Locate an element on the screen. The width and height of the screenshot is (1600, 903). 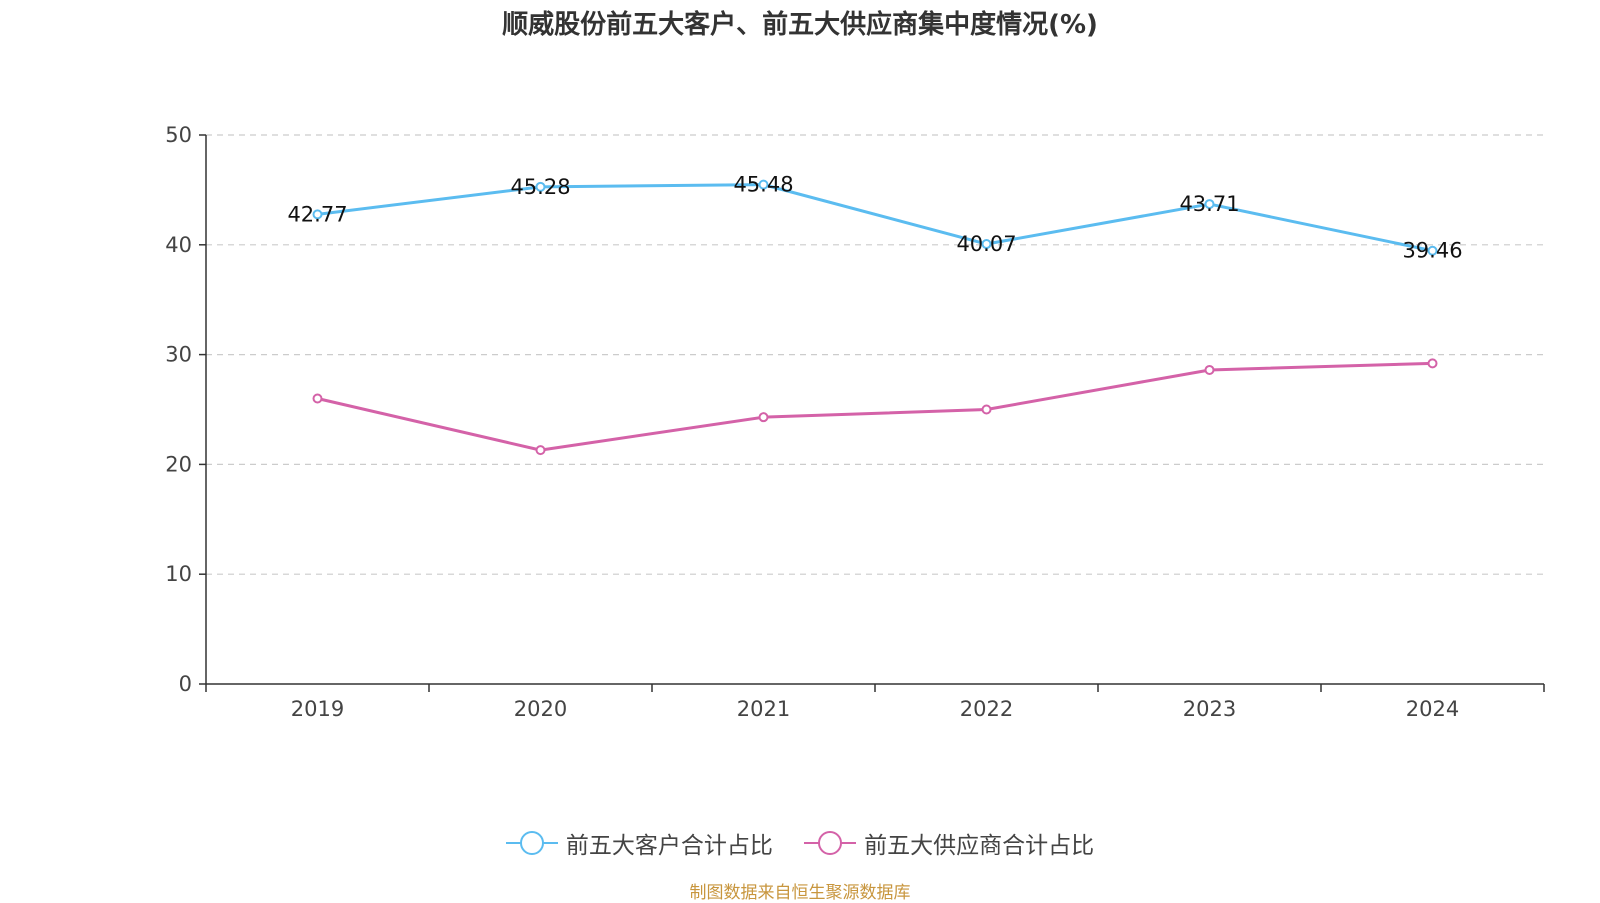
source-note: 制图数据来自恒生聚源数据库 is located at coordinates (800, 893).